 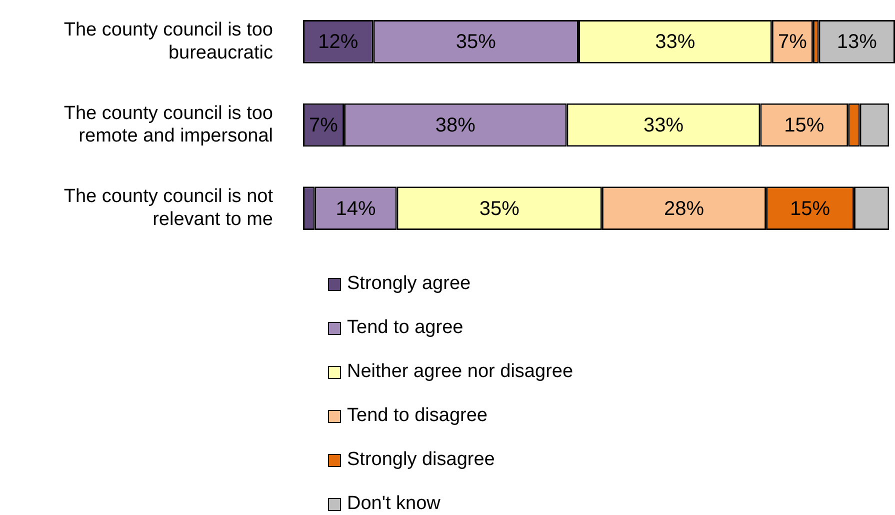 I want to click on data-label: 14%, so click(x=356, y=209).